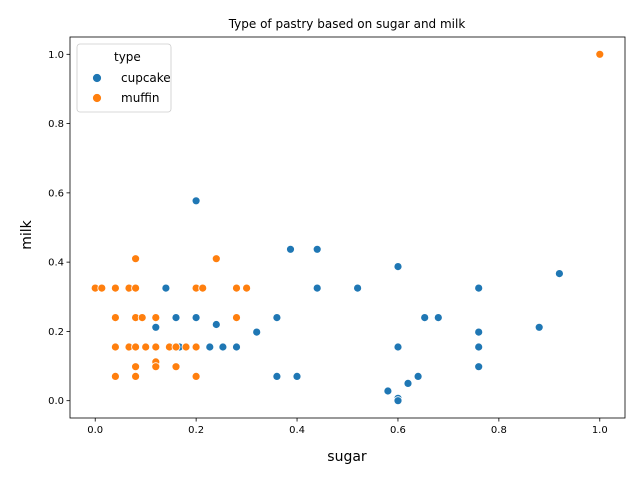 This screenshot has height=480, width=640. I want to click on y-tick-label: 0.2, so click(56, 332).